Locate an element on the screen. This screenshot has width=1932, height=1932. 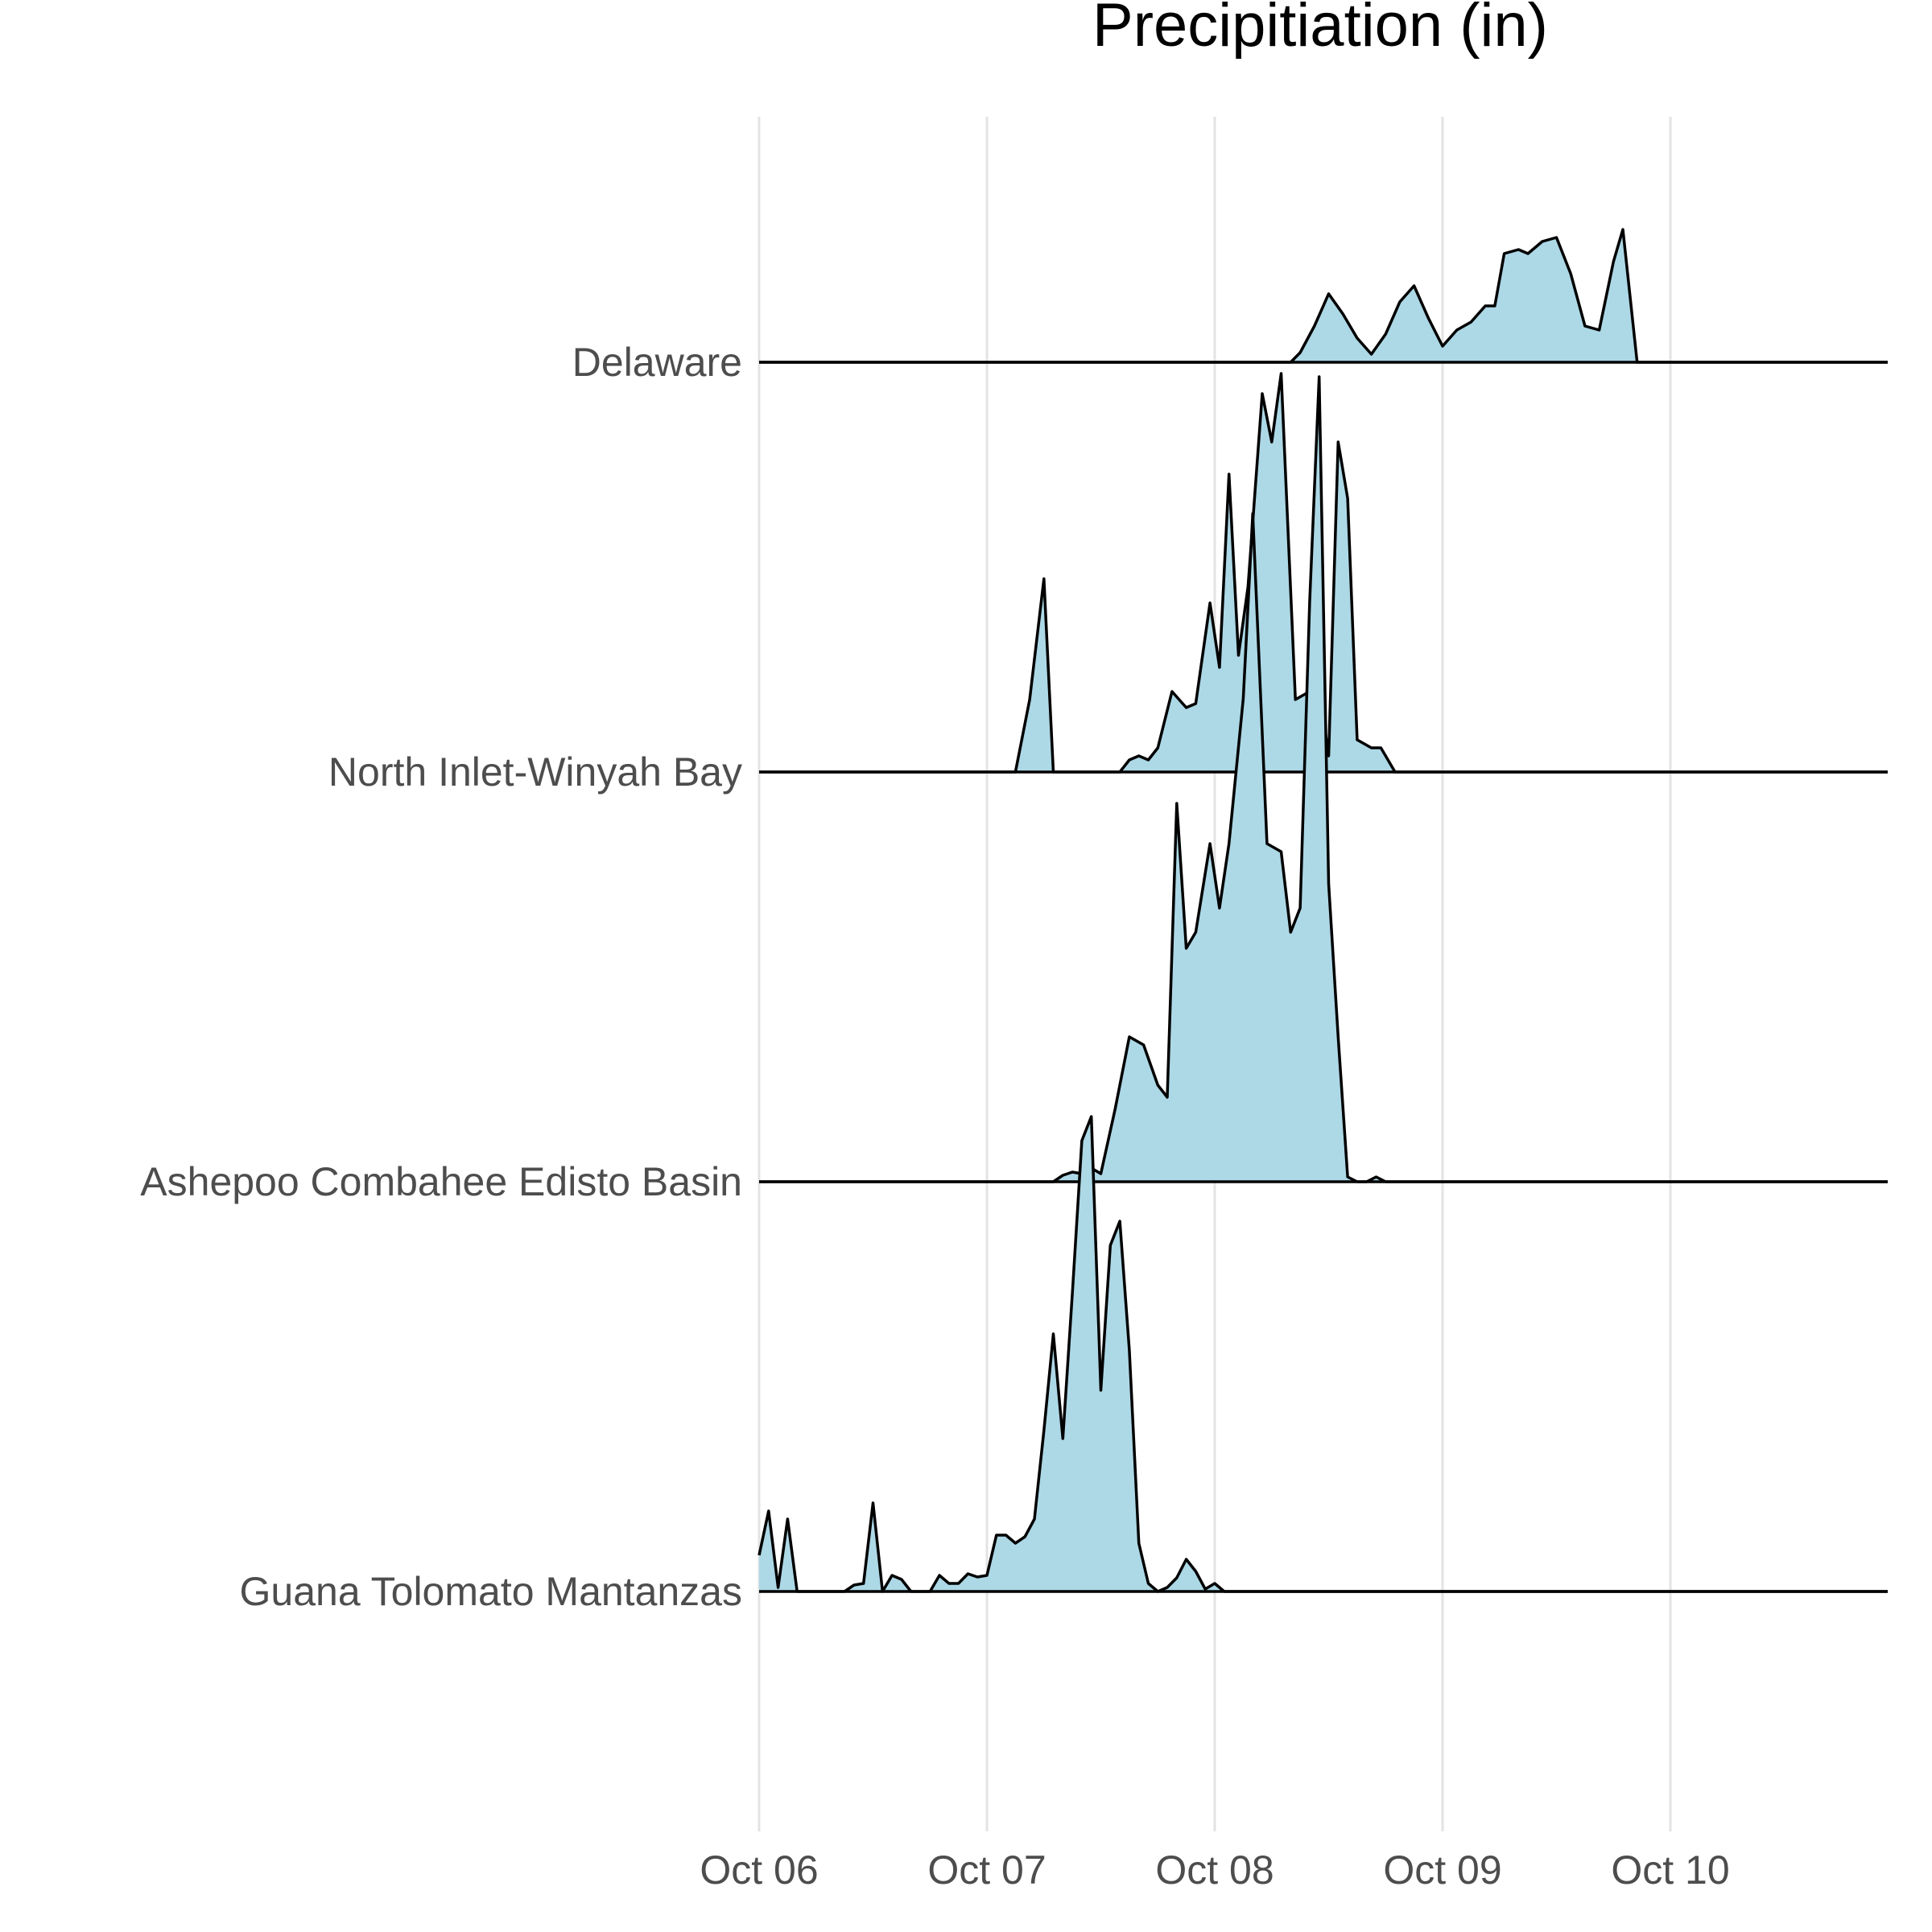
x-axis-labels: Oct 06 Oct 07 Oct 08 Oct 09 Oct 10 is located at coordinates (1214, 1870).